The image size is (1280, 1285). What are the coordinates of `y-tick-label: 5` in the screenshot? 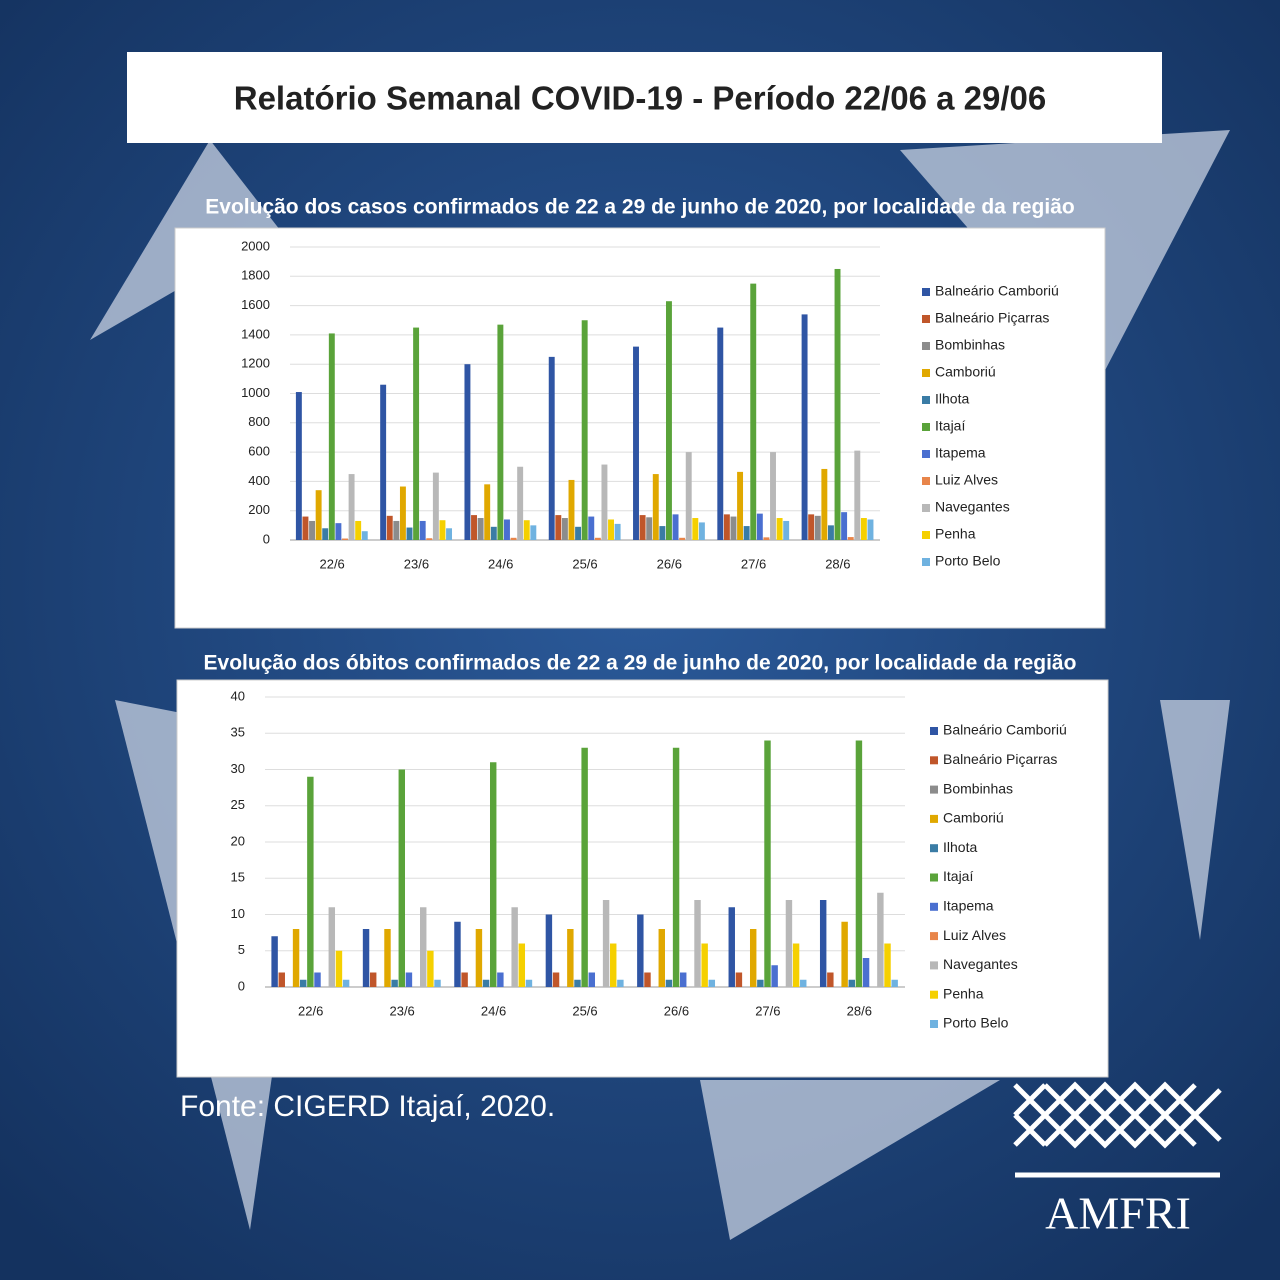 It's located at (241, 949).